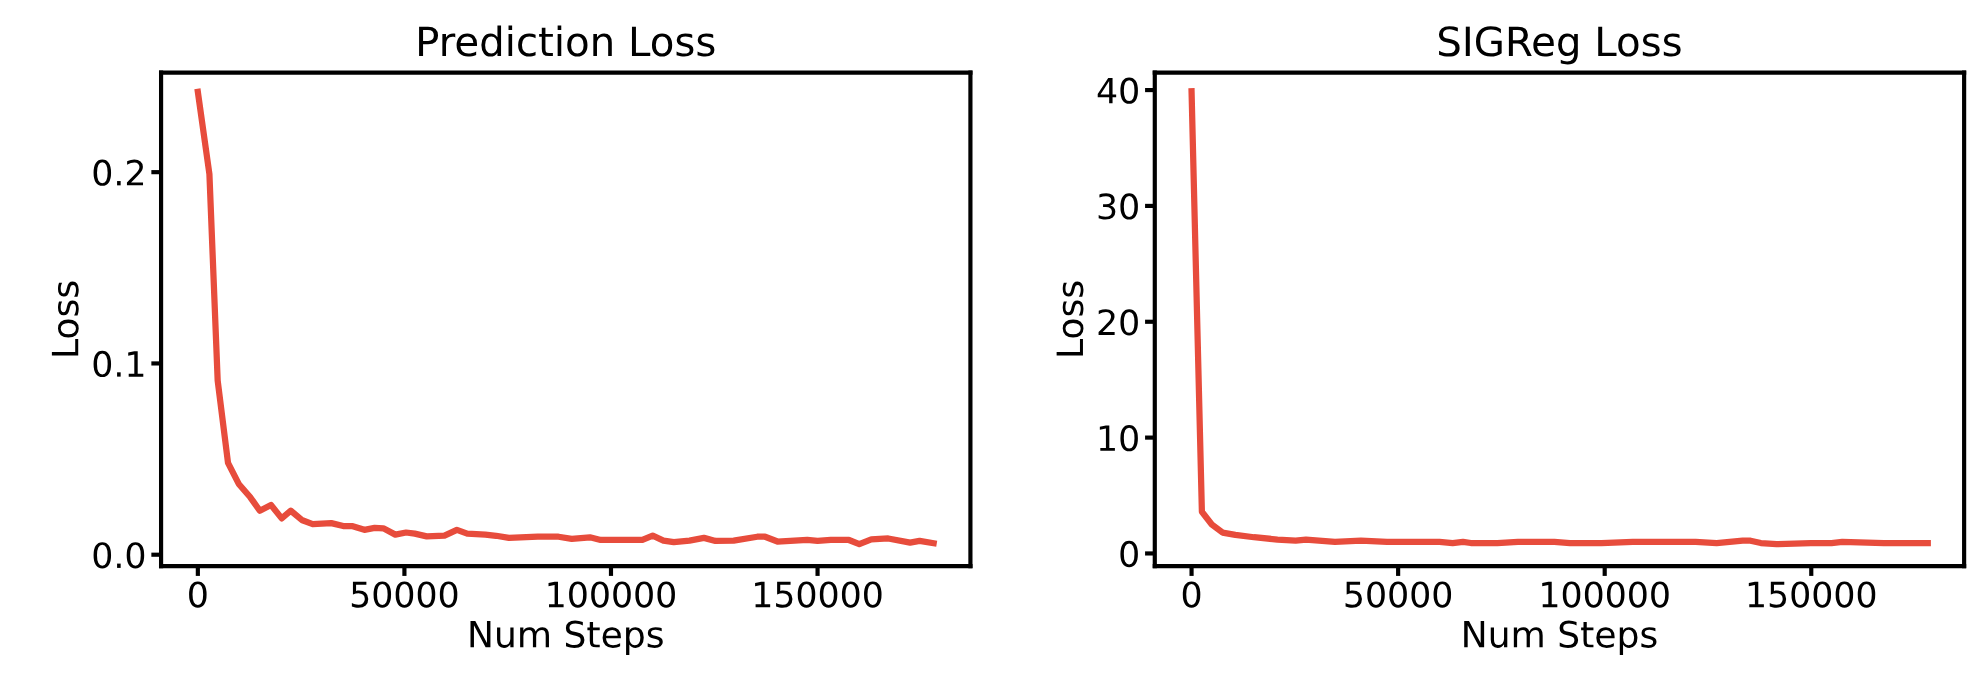  What do you see at coordinates (1118, 322) in the screenshot?
I see `y-tick-label: 20` at bounding box center [1118, 322].